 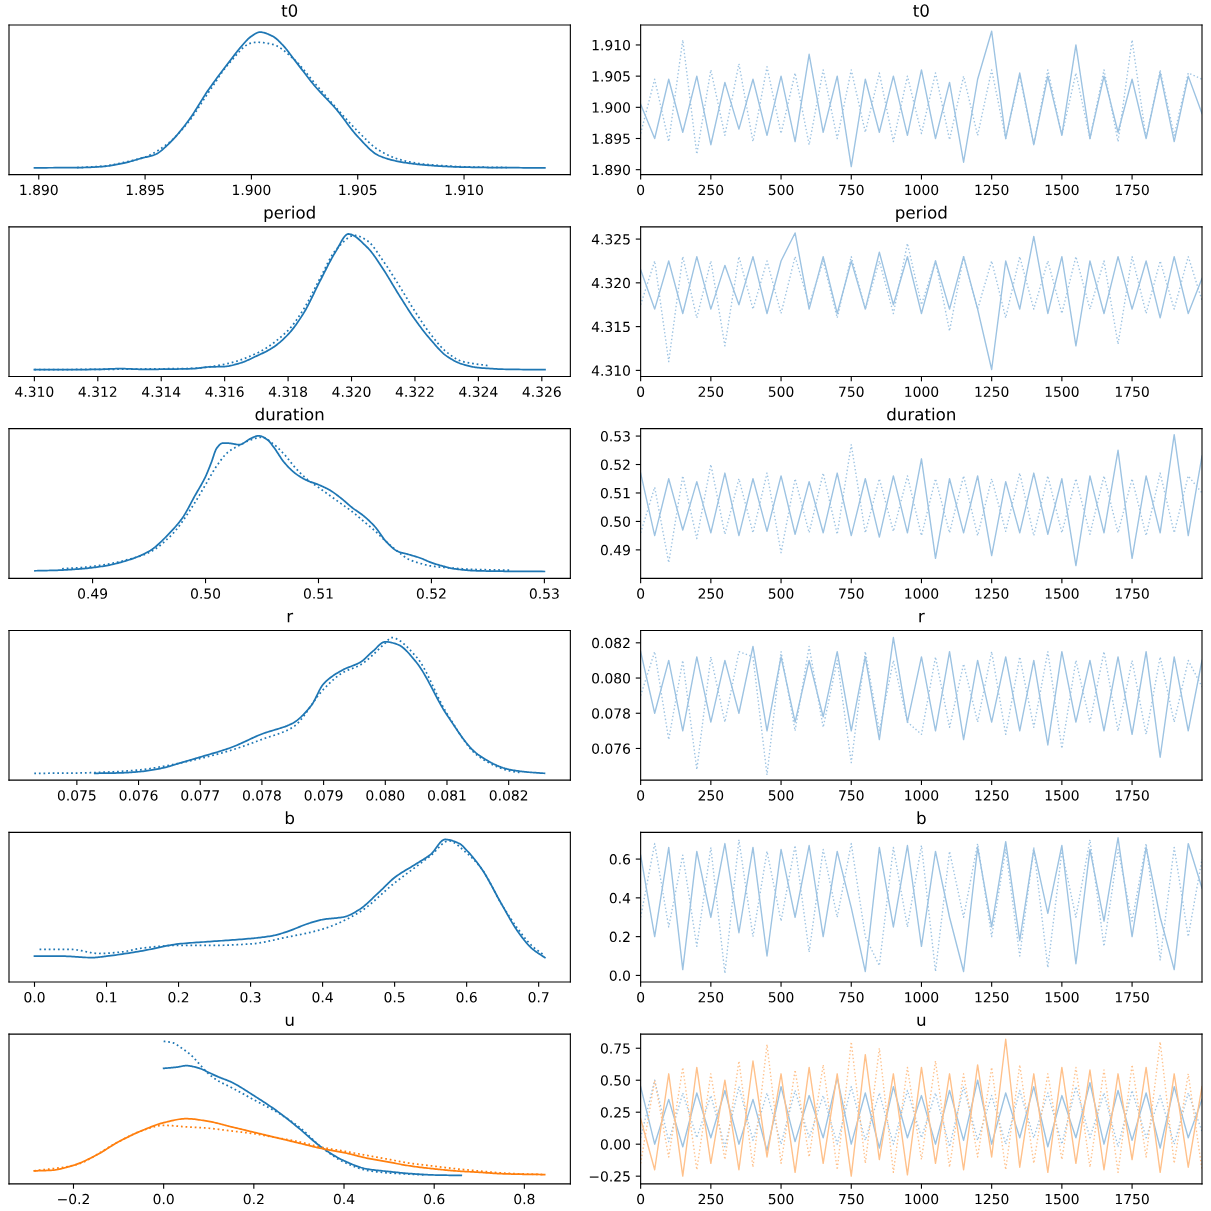 What do you see at coordinates (620, 859) in the screenshot?
I see `y-tick-label: 0.6` at bounding box center [620, 859].